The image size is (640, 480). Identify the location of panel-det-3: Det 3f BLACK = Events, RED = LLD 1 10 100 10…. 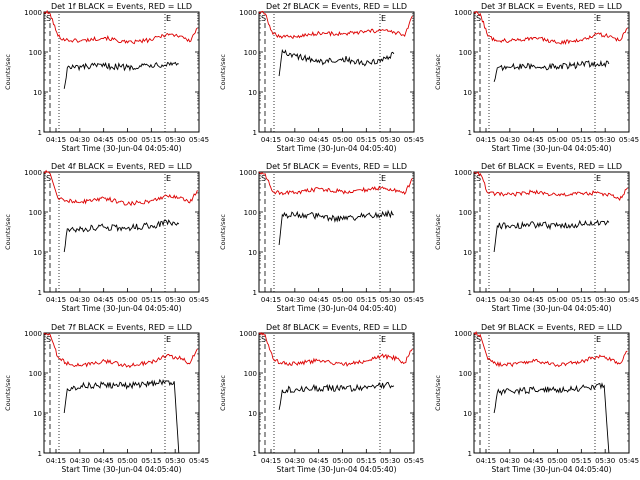
(536, 77).